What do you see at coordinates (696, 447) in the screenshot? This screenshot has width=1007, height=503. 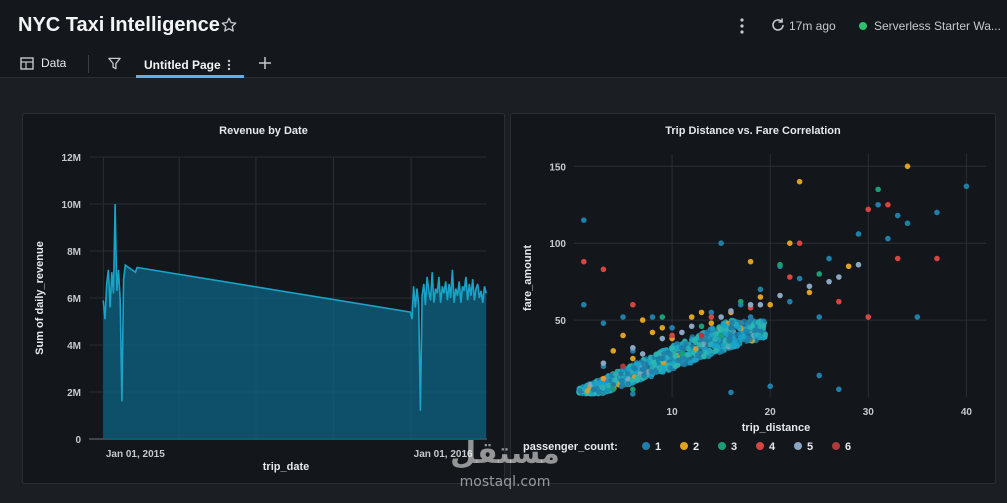 I see `legend-label-pc-2: 2` at bounding box center [696, 447].